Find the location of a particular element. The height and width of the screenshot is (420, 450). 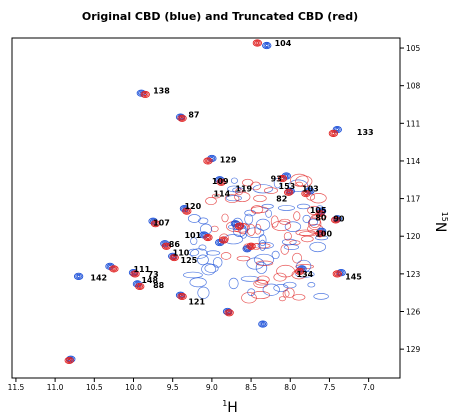

x-tick-label: 7.5 is located at coordinates (329, 387).